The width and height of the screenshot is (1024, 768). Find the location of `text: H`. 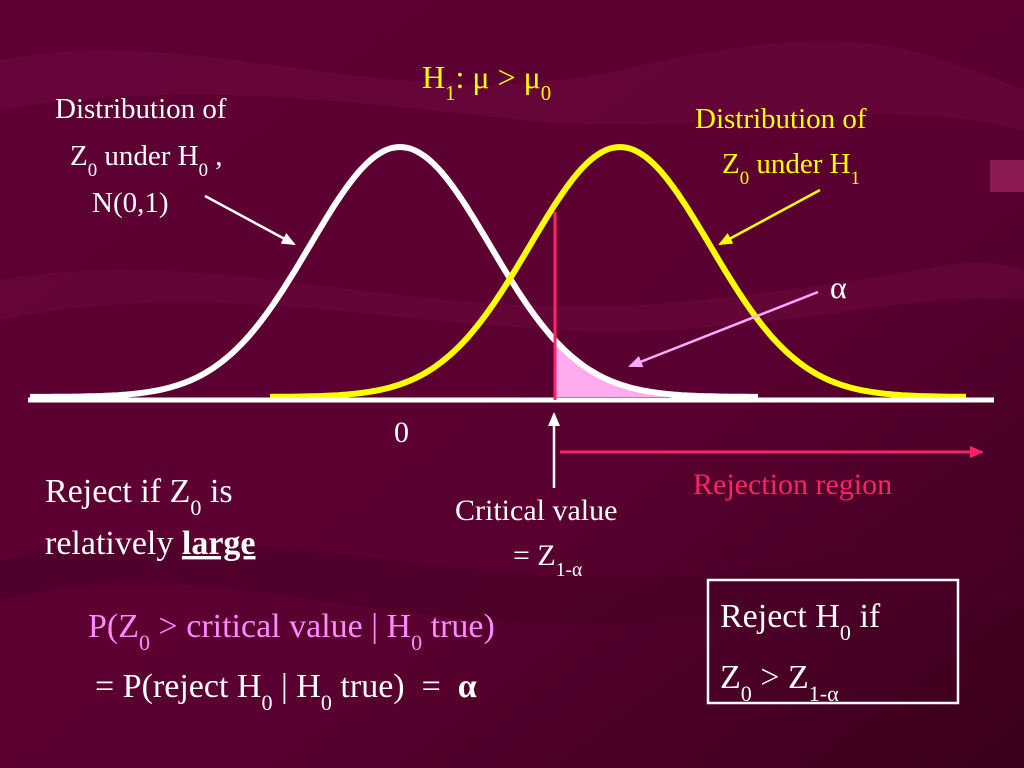

text: H is located at coordinates (433, 77).